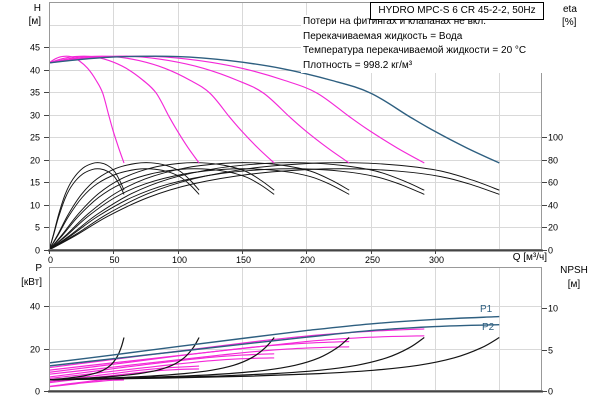 The image size is (600, 400). What do you see at coordinates (553, 161) in the screenshot?
I see `svg-text: 80` at bounding box center [553, 161].